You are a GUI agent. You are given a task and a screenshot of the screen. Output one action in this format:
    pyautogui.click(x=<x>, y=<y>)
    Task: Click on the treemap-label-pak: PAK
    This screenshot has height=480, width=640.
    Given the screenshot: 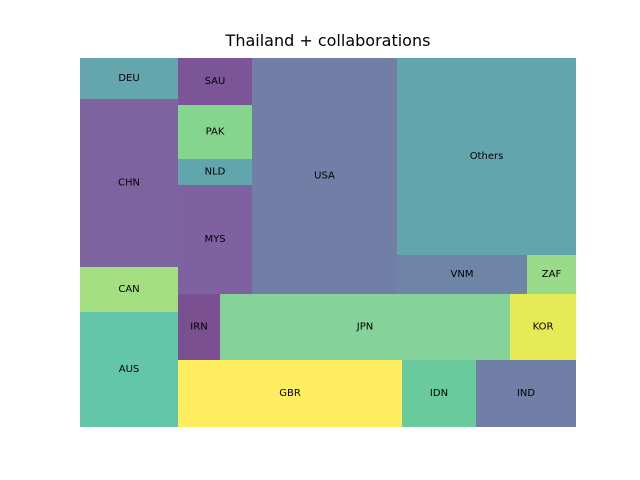 What is the action you would take?
    pyautogui.click(x=215, y=132)
    